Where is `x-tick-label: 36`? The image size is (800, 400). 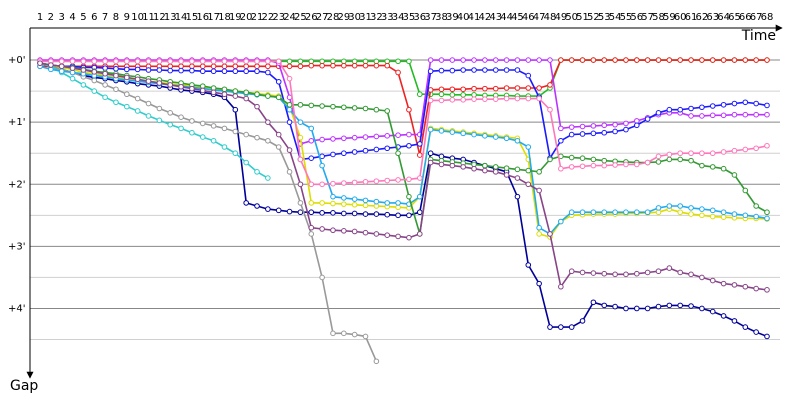 x-tick-label: 36 is located at coordinates (419, 17).